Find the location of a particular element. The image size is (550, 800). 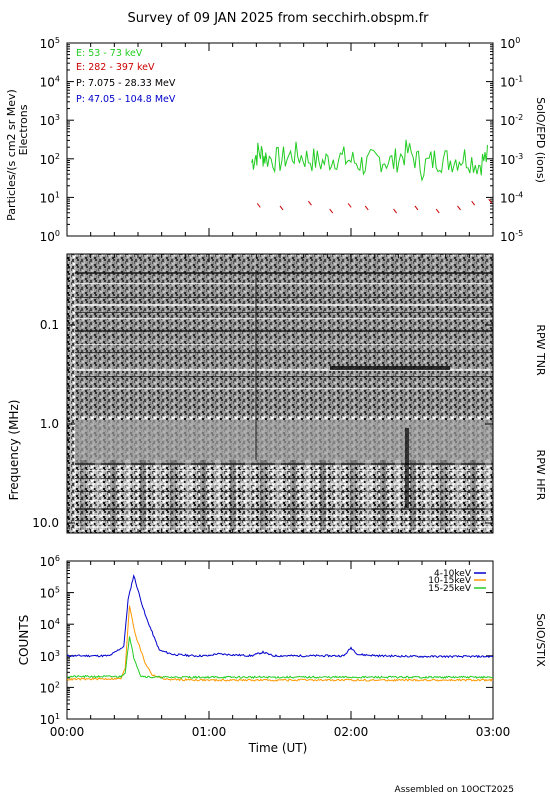

epd-legend-item: P: 7.075 - 28.33 MeV is located at coordinates (126, 83).